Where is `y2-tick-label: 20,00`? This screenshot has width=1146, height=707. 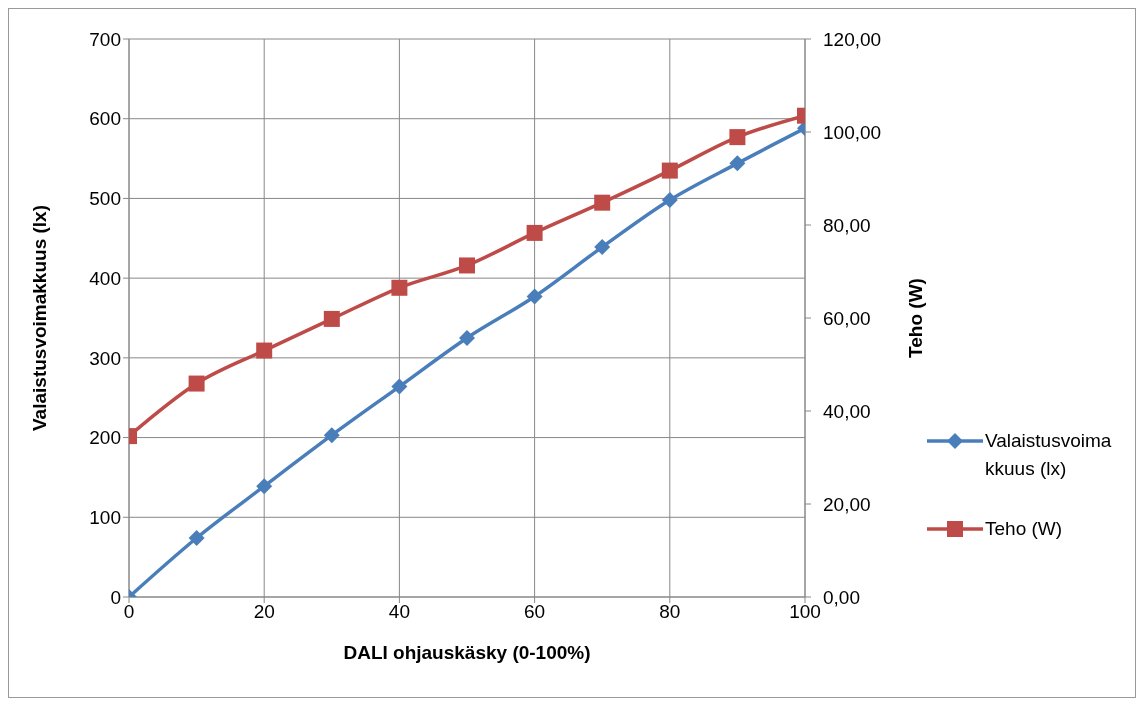
y2-tick-label: 20,00 is located at coordinates (847, 504).